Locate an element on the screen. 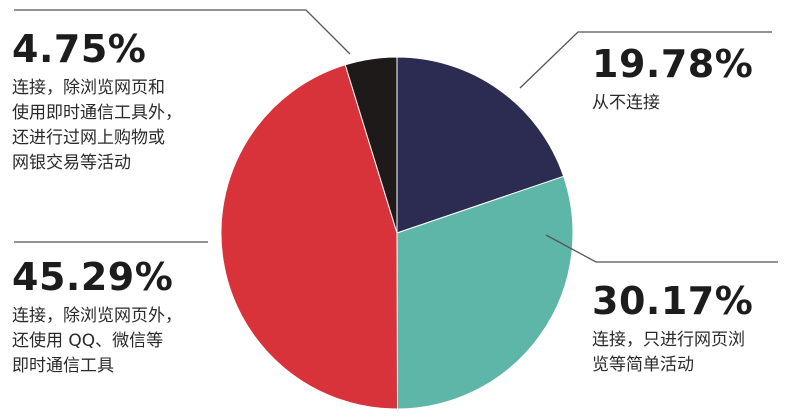 This screenshot has height=419, width=800. slice-label-30-17: 30.17% 连接，只进行网页浏 览等简单活动 is located at coordinates (672, 330).